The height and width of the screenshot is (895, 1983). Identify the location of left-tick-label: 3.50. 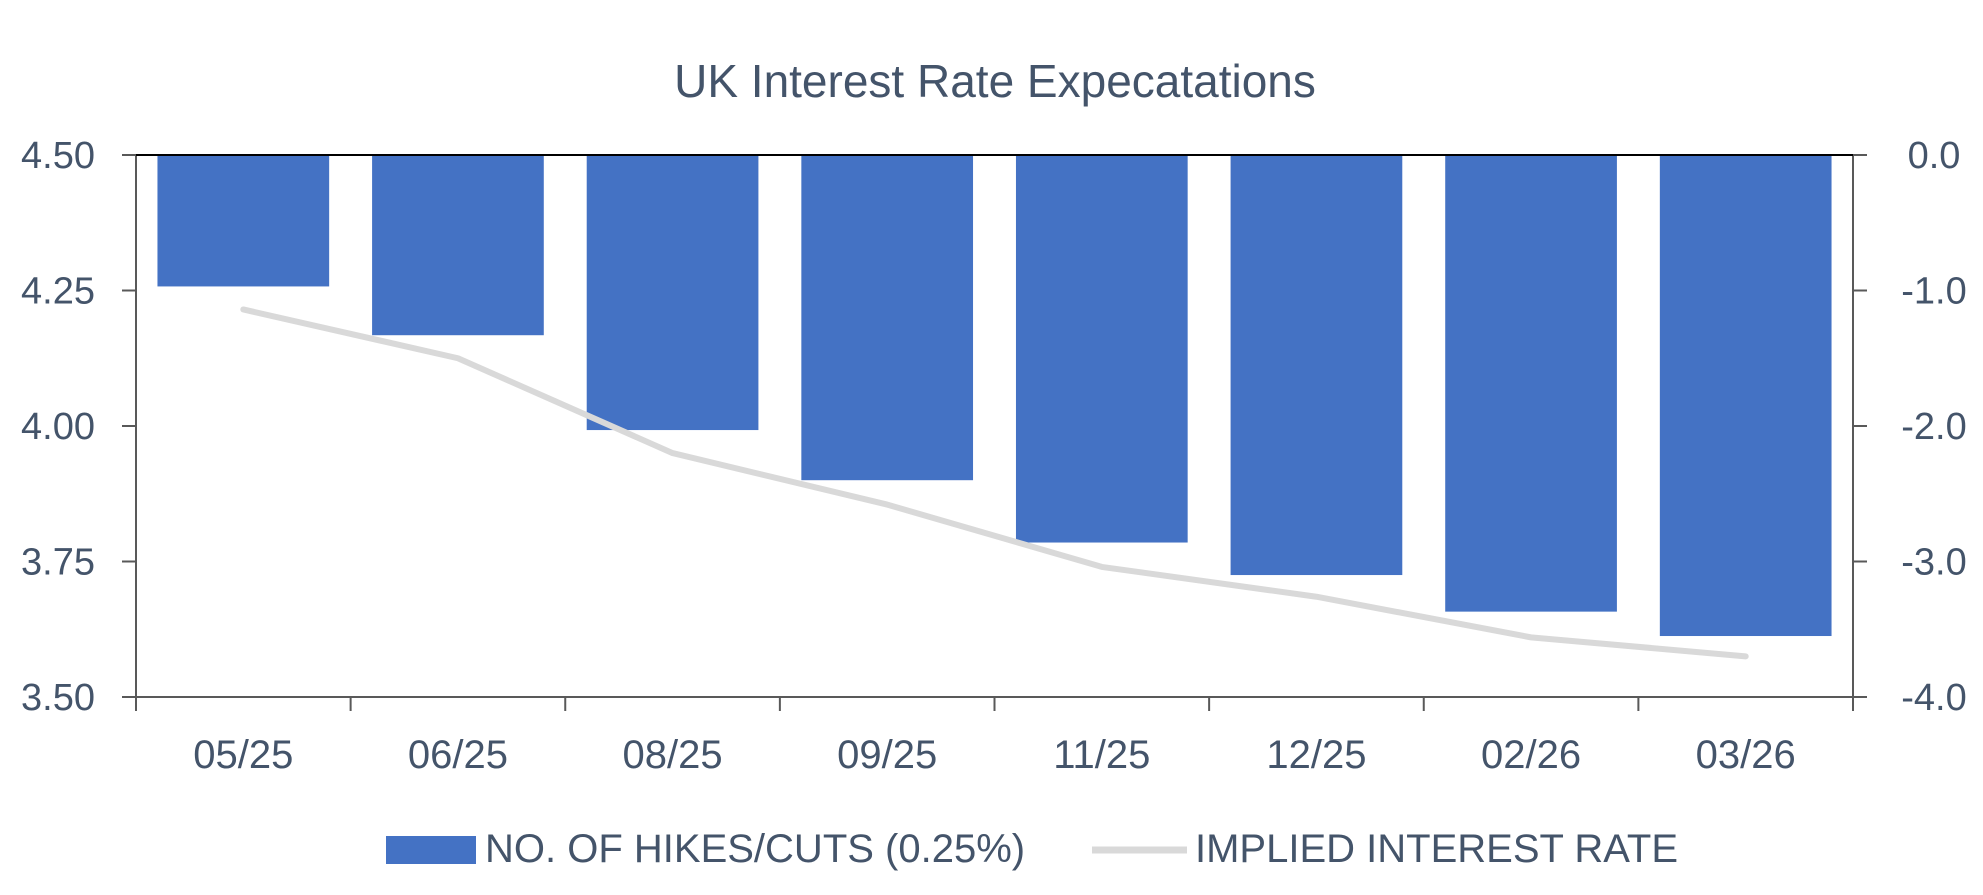
(58, 698).